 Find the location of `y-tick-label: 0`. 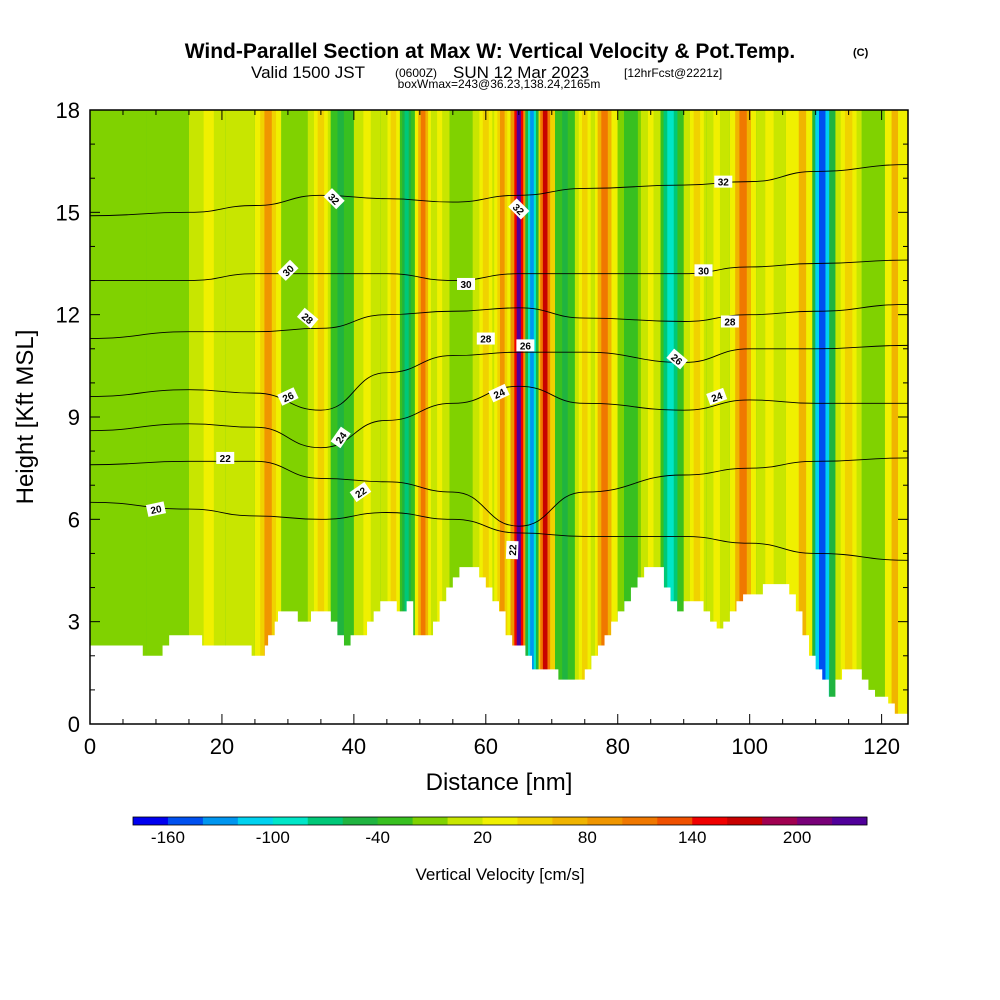

y-tick-label: 0 is located at coordinates (74, 724).